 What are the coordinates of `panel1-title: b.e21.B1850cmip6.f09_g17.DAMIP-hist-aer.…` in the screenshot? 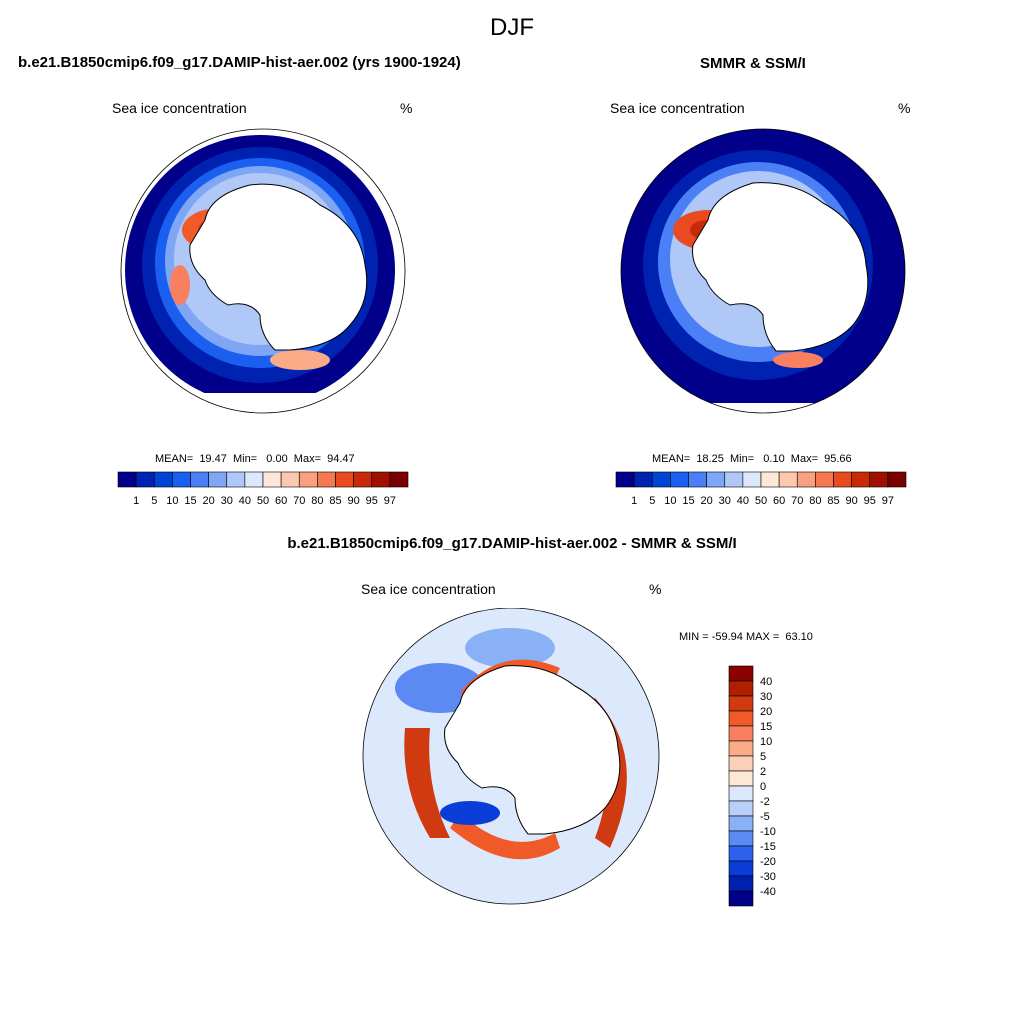 It's located at (239, 62).